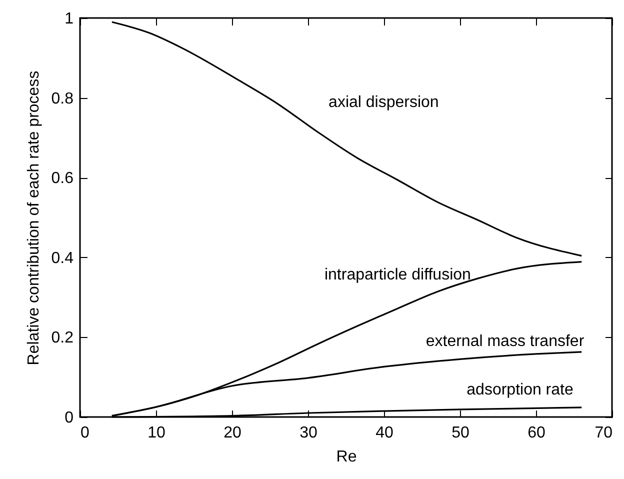 The image size is (624, 479). What do you see at coordinates (505, 341) in the screenshot?
I see `legend-label: external mass transfer` at bounding box center [505, 341].